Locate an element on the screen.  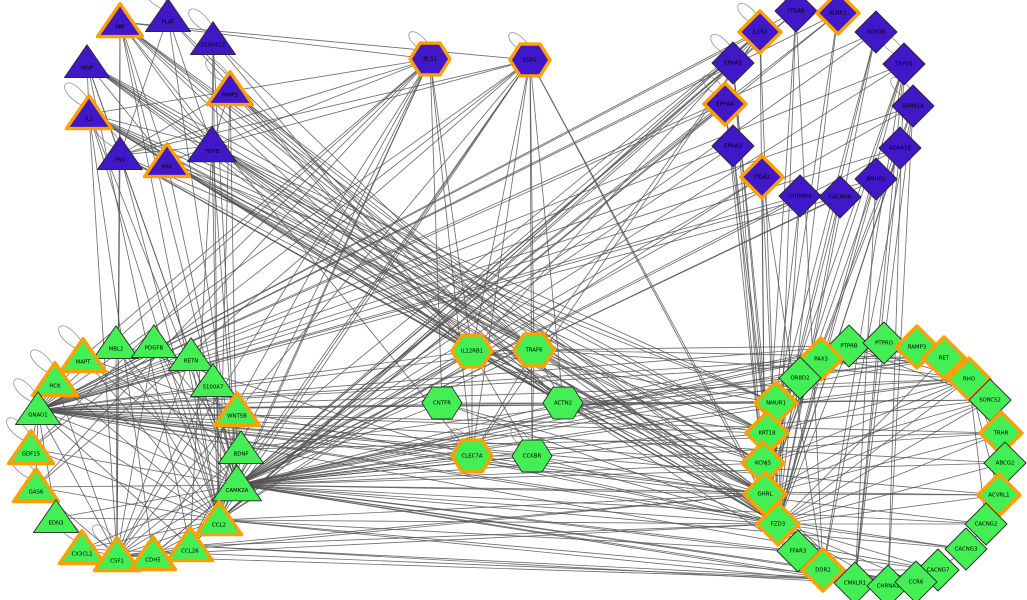
graph-node-esr2: ESR2 is located at coordinates (530, 60).